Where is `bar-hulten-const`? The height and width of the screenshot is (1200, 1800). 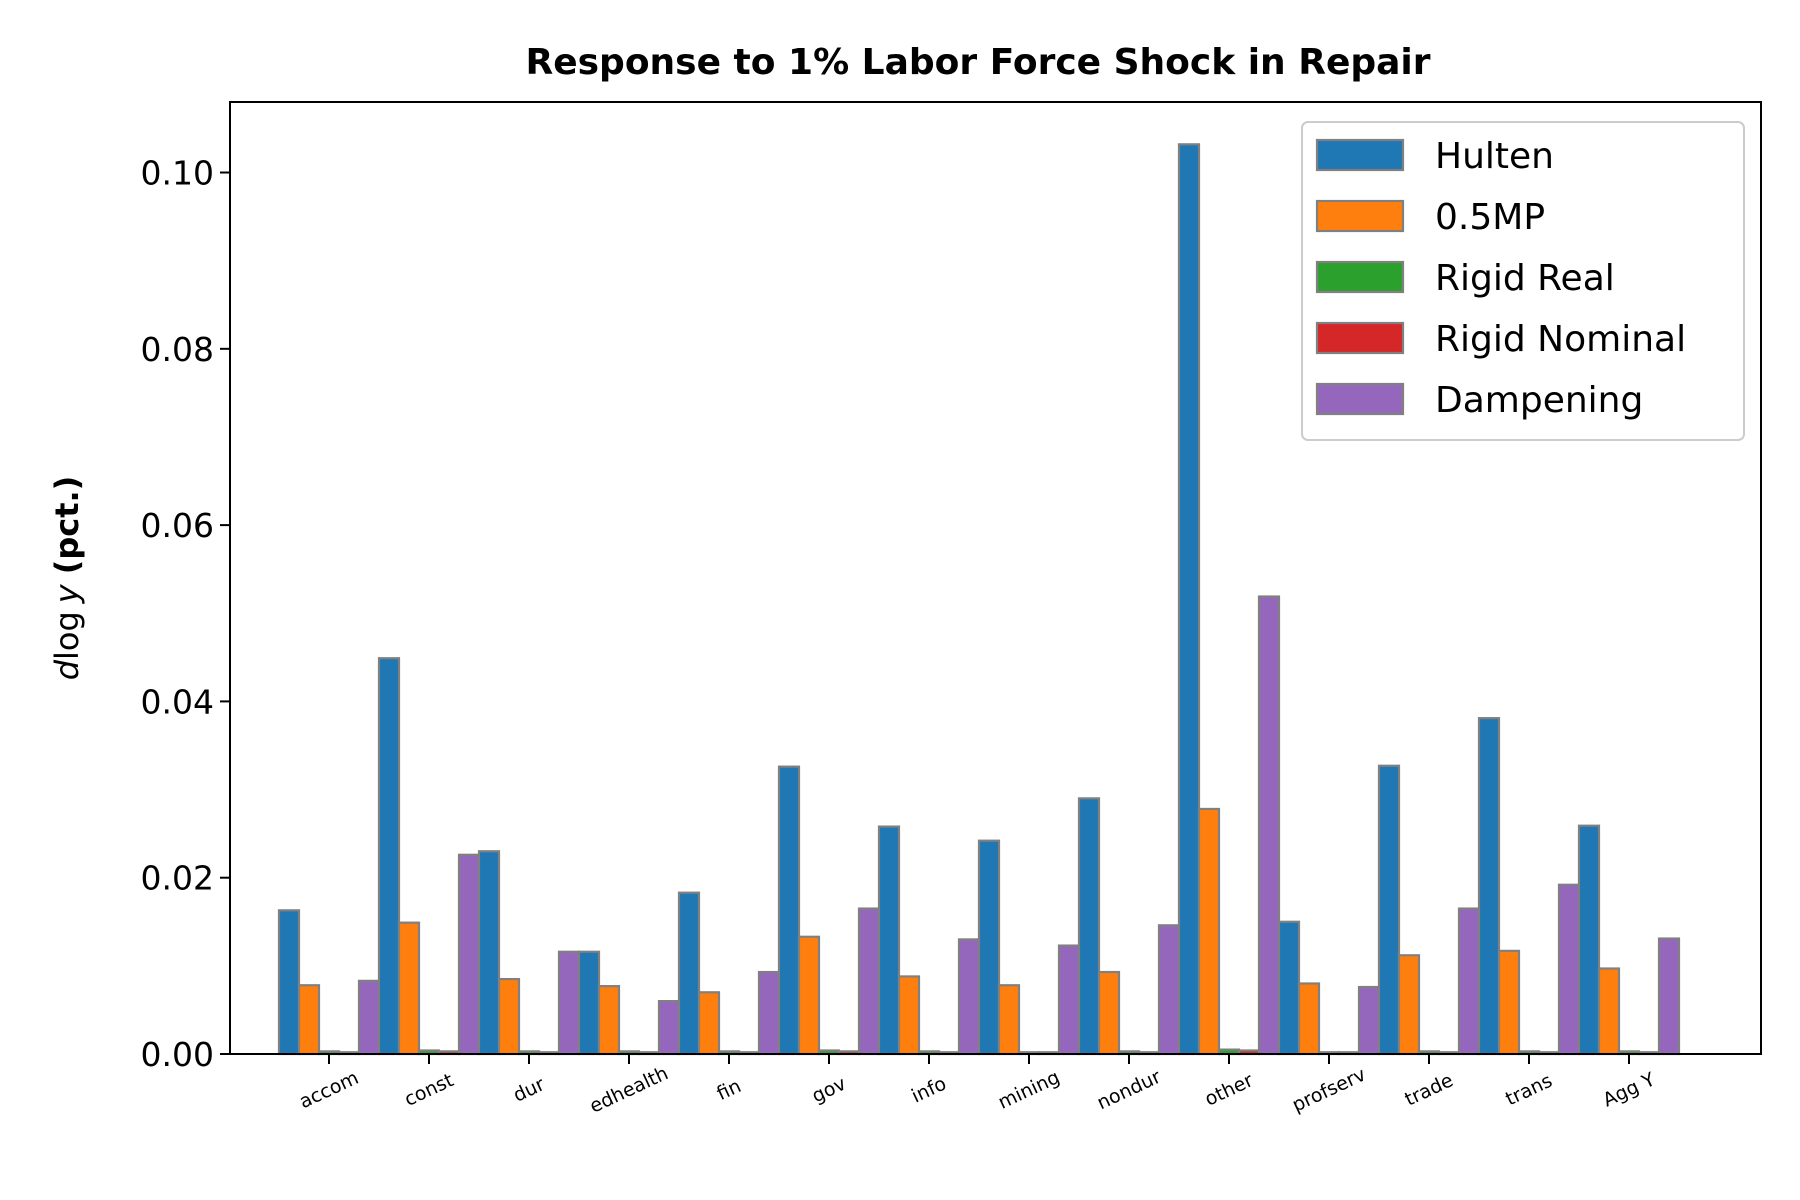
bar-hulten-const is located at coordinates (389, 856).